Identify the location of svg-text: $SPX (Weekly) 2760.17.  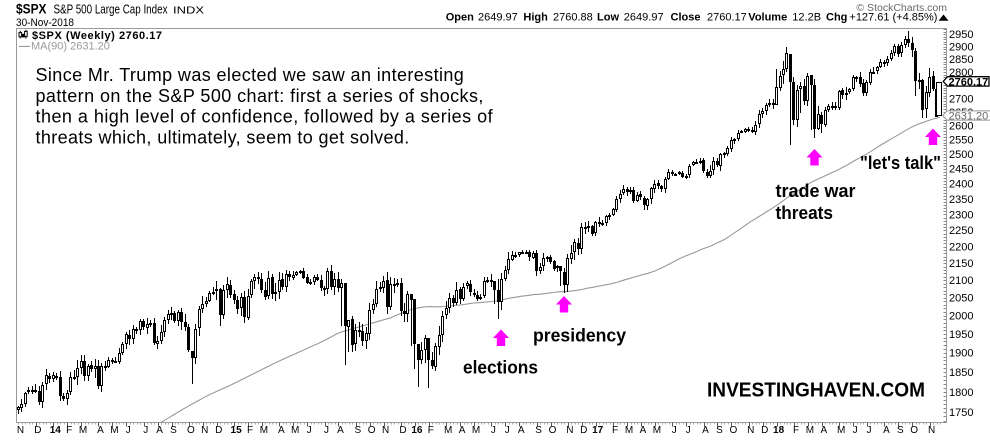
(97, 36).